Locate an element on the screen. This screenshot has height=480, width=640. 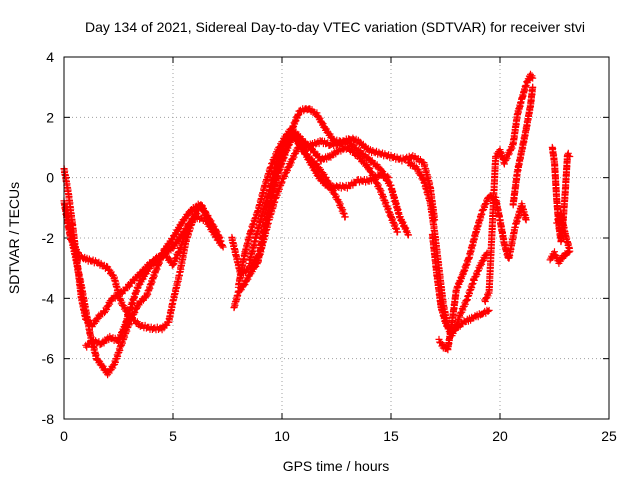
y-tick-label: -2 is located at coordinates (48, 238).